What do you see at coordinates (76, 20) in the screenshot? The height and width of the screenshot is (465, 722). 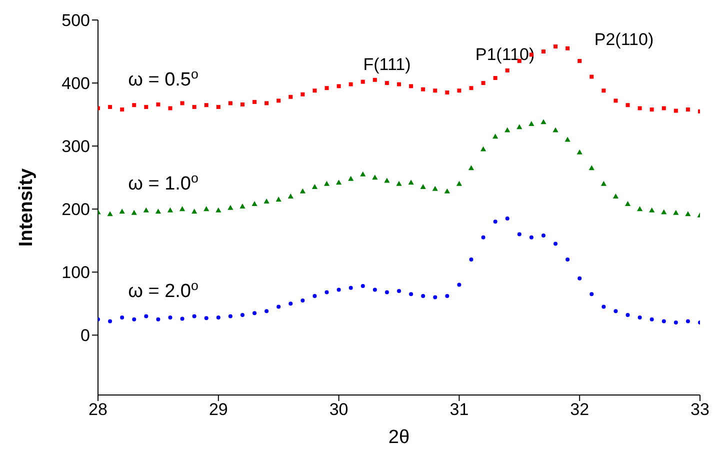 I see `y-tick-label: 500` at bounding box center [76, 20].